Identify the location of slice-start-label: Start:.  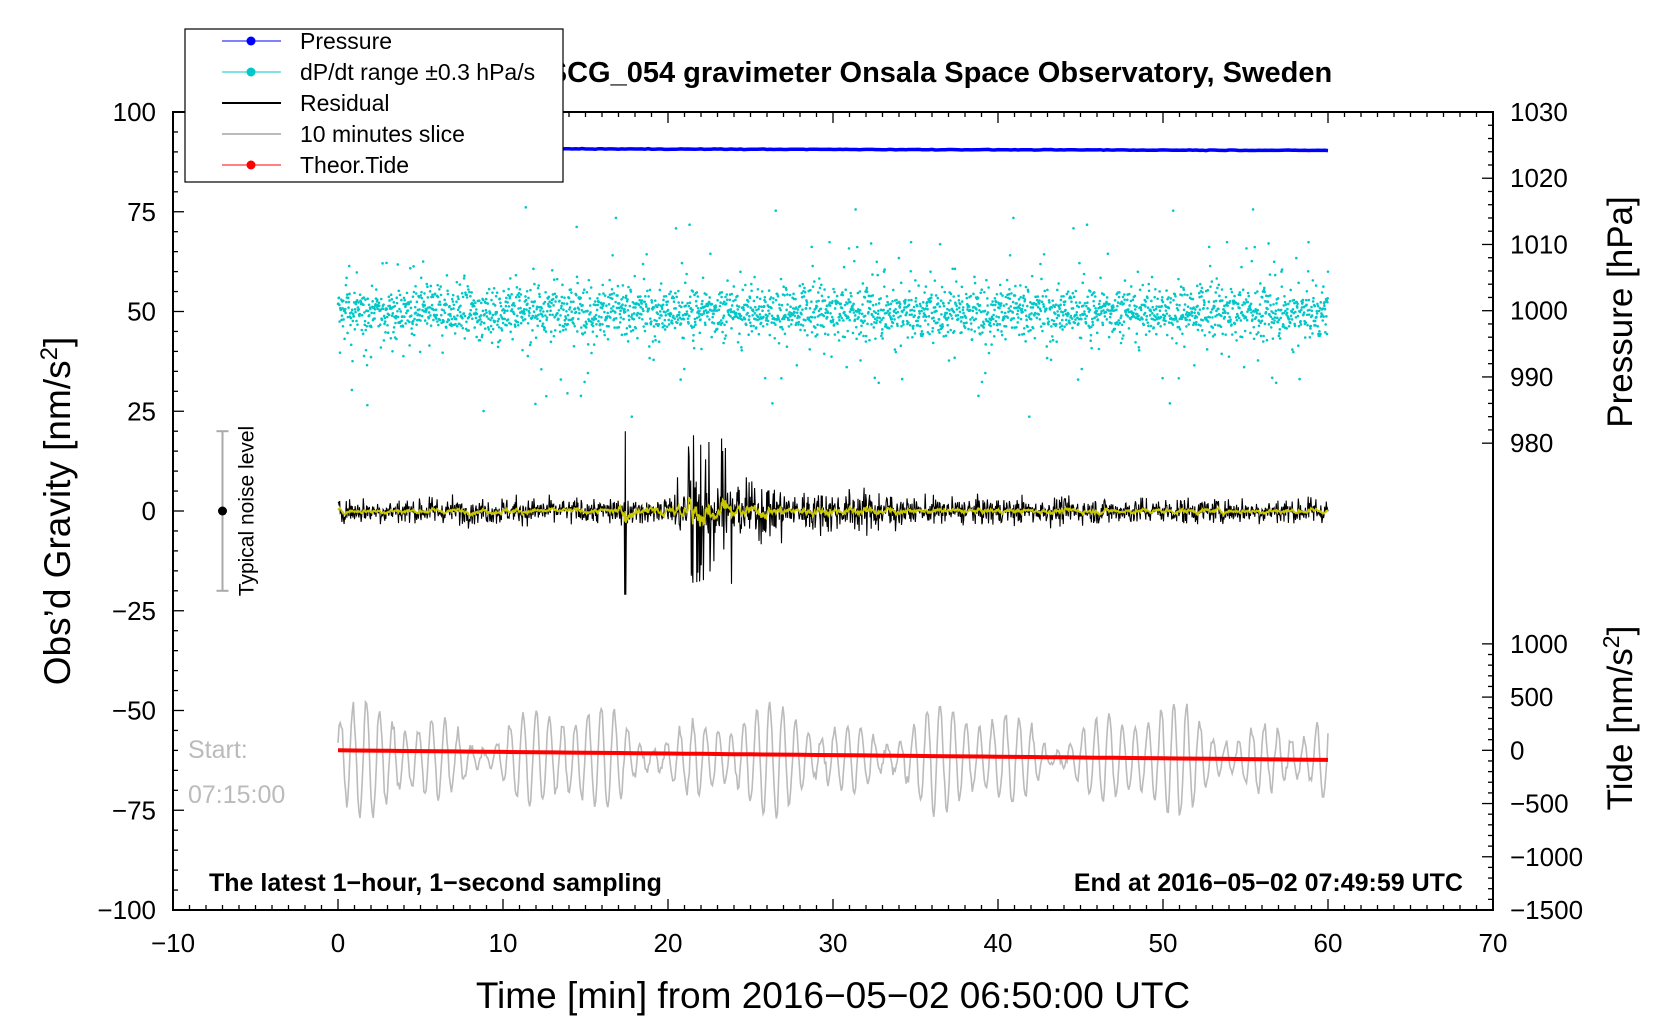
(218, 750).